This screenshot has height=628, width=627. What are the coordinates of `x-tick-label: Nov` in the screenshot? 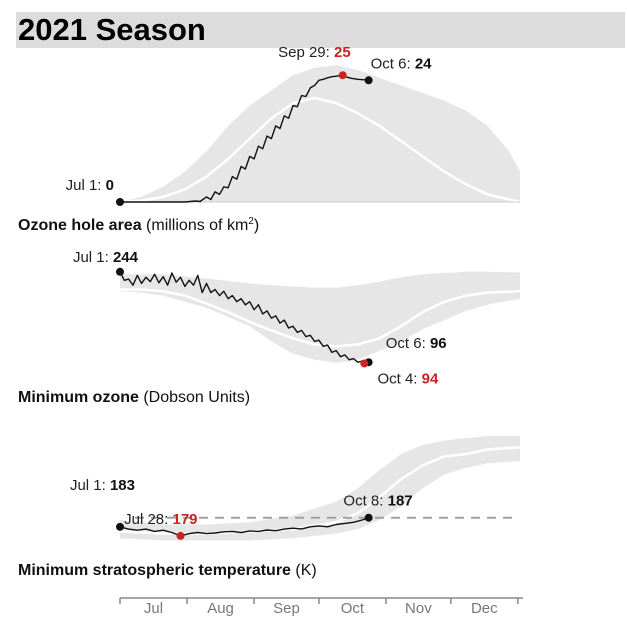 It's located at (418, 608).